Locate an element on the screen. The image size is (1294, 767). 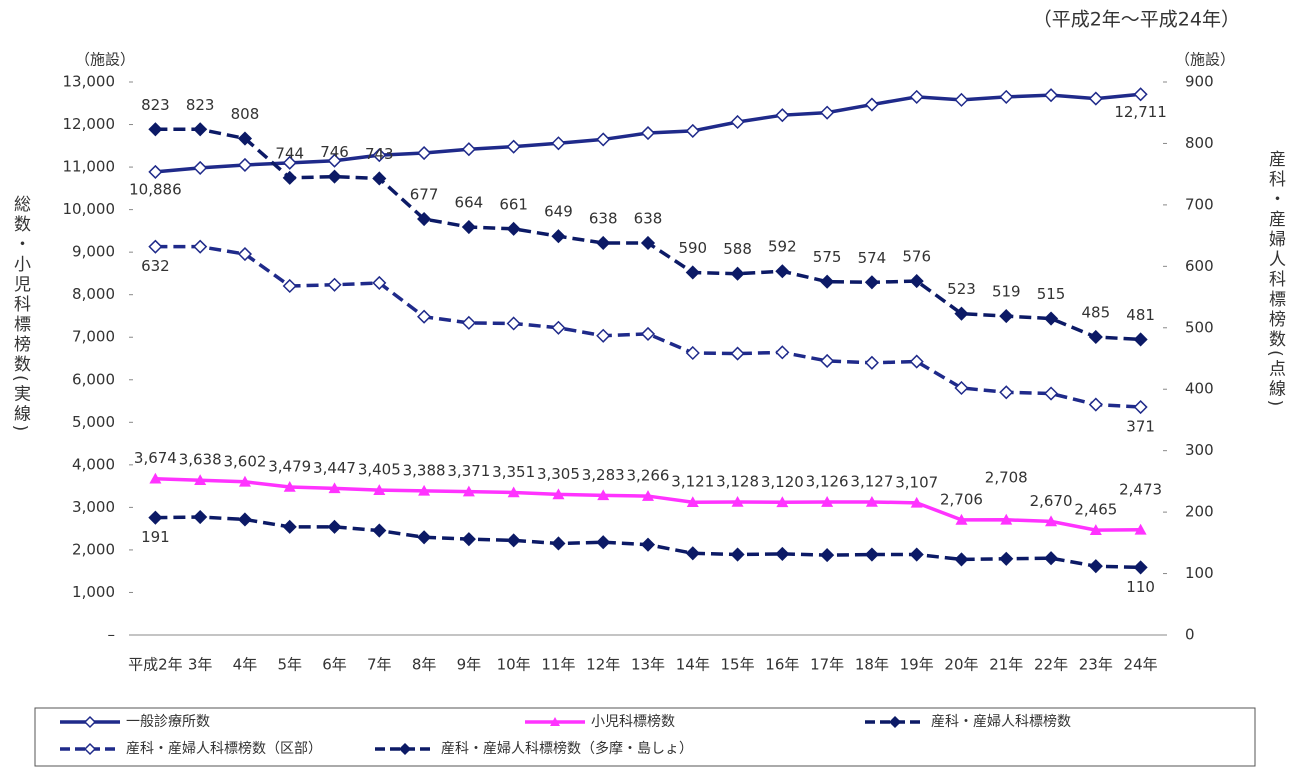
x-tick-label: 15年 is located at coordinates (738, 665).